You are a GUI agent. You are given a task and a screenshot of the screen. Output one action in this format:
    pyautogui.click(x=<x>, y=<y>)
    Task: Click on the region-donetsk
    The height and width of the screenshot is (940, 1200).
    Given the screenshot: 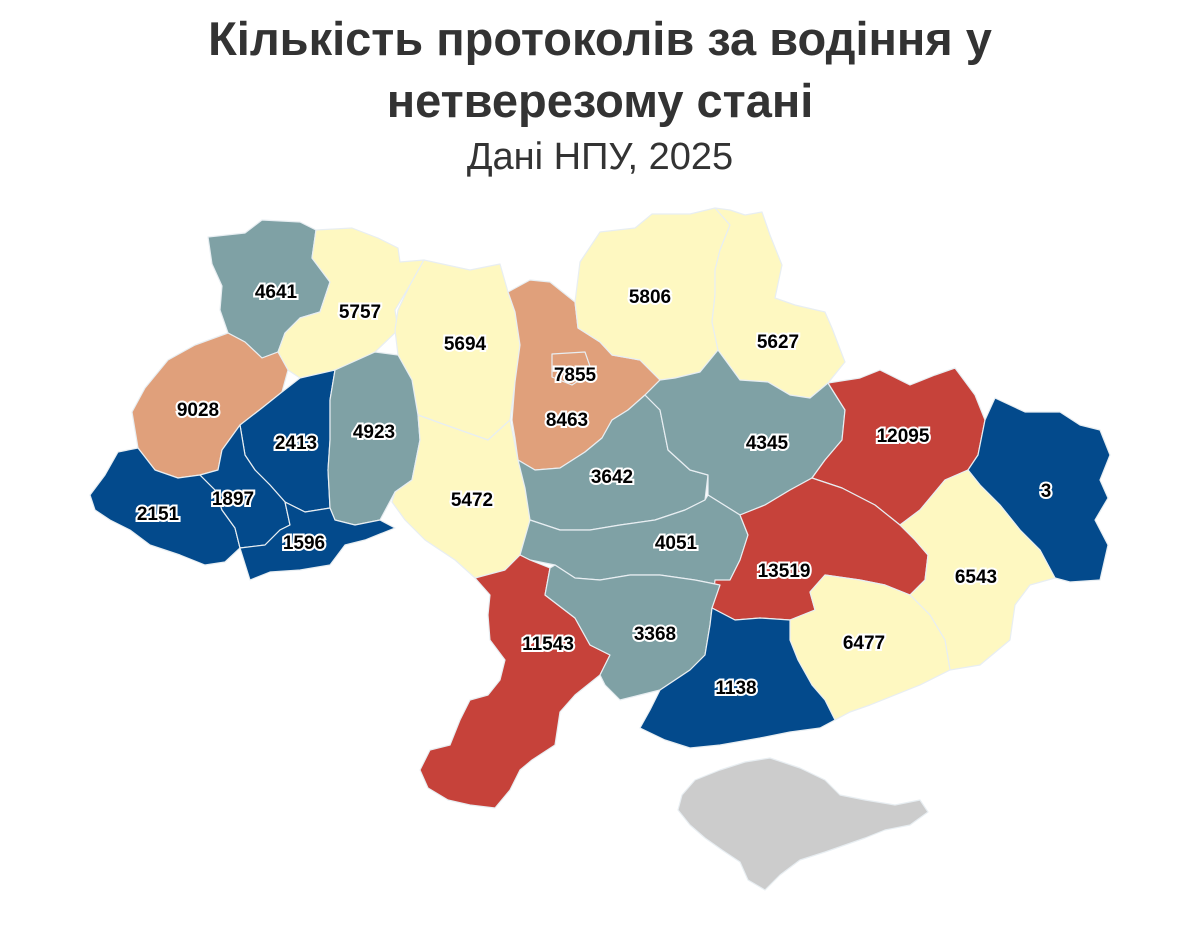 What is the action you would take?
    pyautogui.click(x=977, y=570)
    